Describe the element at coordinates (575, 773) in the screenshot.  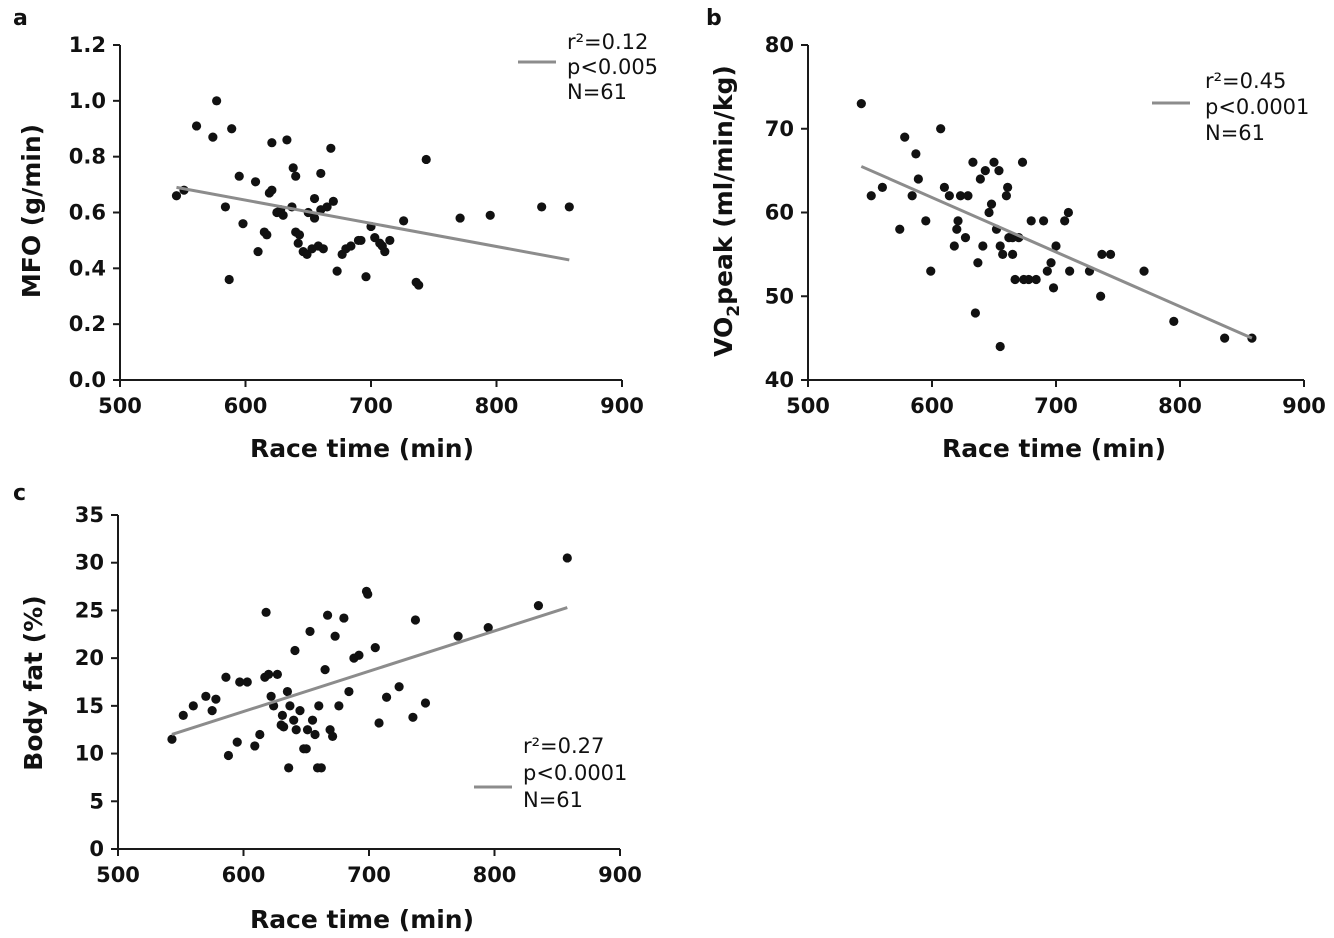
I see `stat-p-value: p<0.0001` at that location.